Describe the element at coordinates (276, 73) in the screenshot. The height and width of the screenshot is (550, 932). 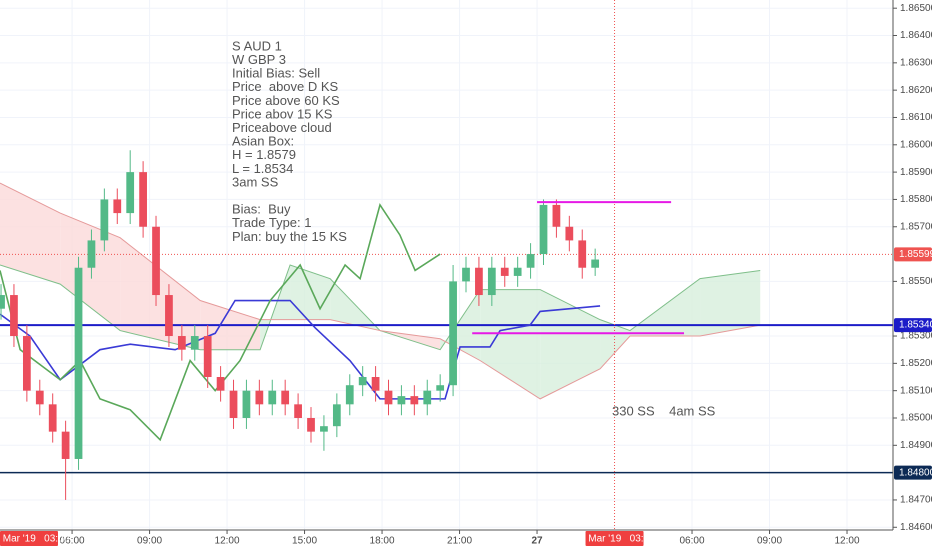
I see `note-line: Initial Bias: Sell` at that location.